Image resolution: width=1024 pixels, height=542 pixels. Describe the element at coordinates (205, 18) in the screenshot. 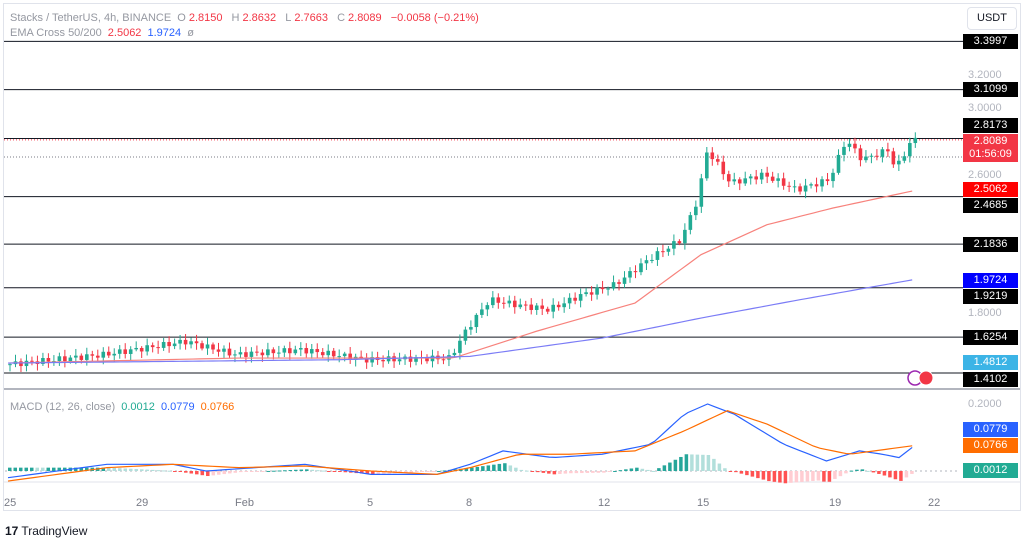

I see `open-value: 2.8150` at that location.